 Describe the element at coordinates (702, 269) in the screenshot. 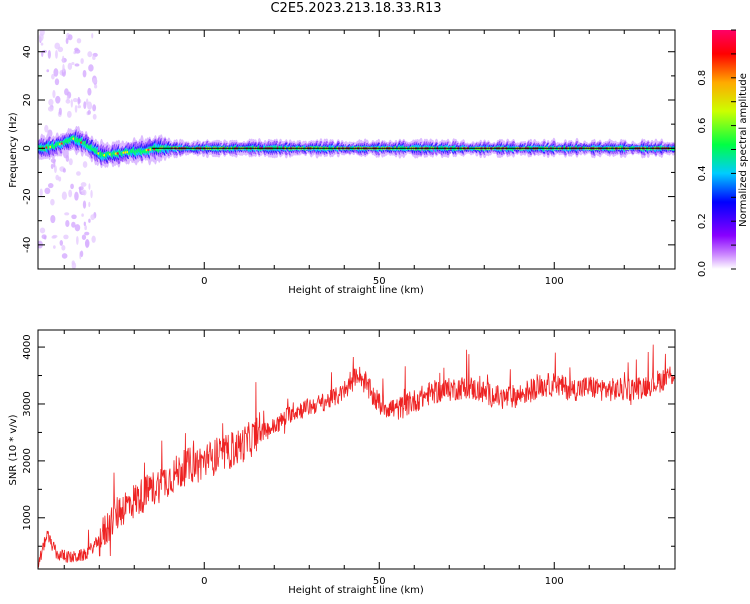

I see `colorbar-tick-label: 0.0` at that location.